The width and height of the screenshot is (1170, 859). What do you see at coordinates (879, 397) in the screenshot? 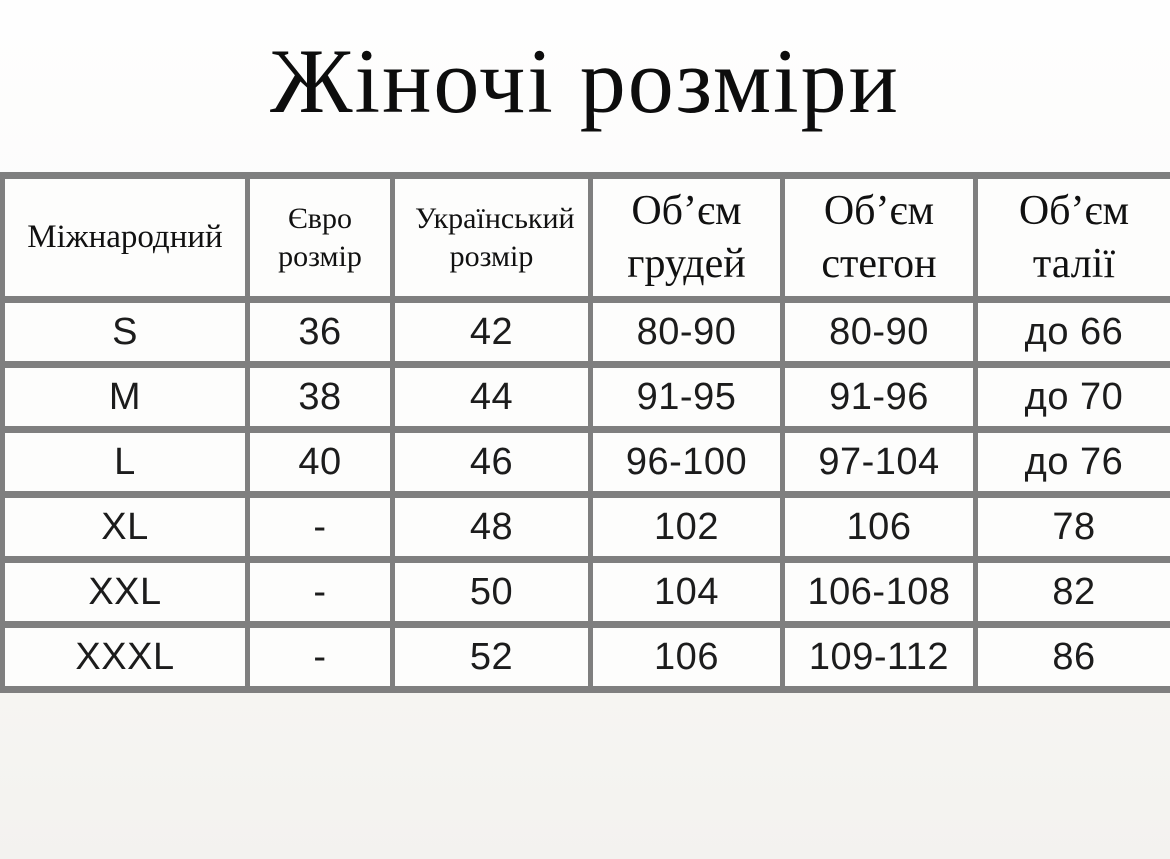
I see `table-cell: 91-96` at bounding box center [879, 397].